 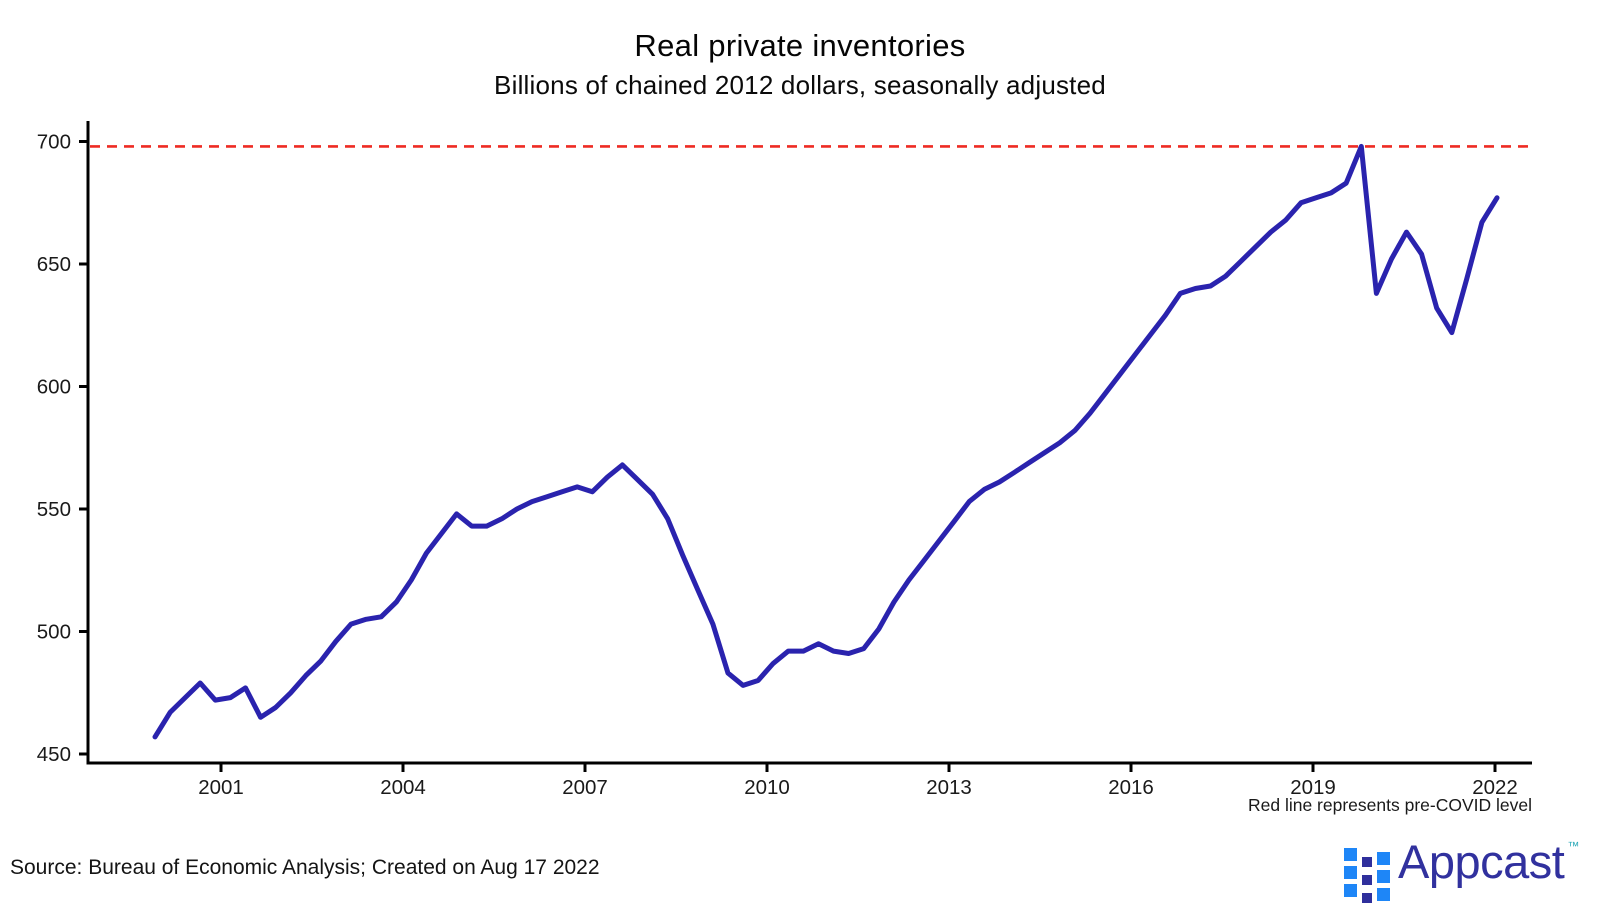 I want to click on x-tick-label: 2010, so click(x=767, y=787).